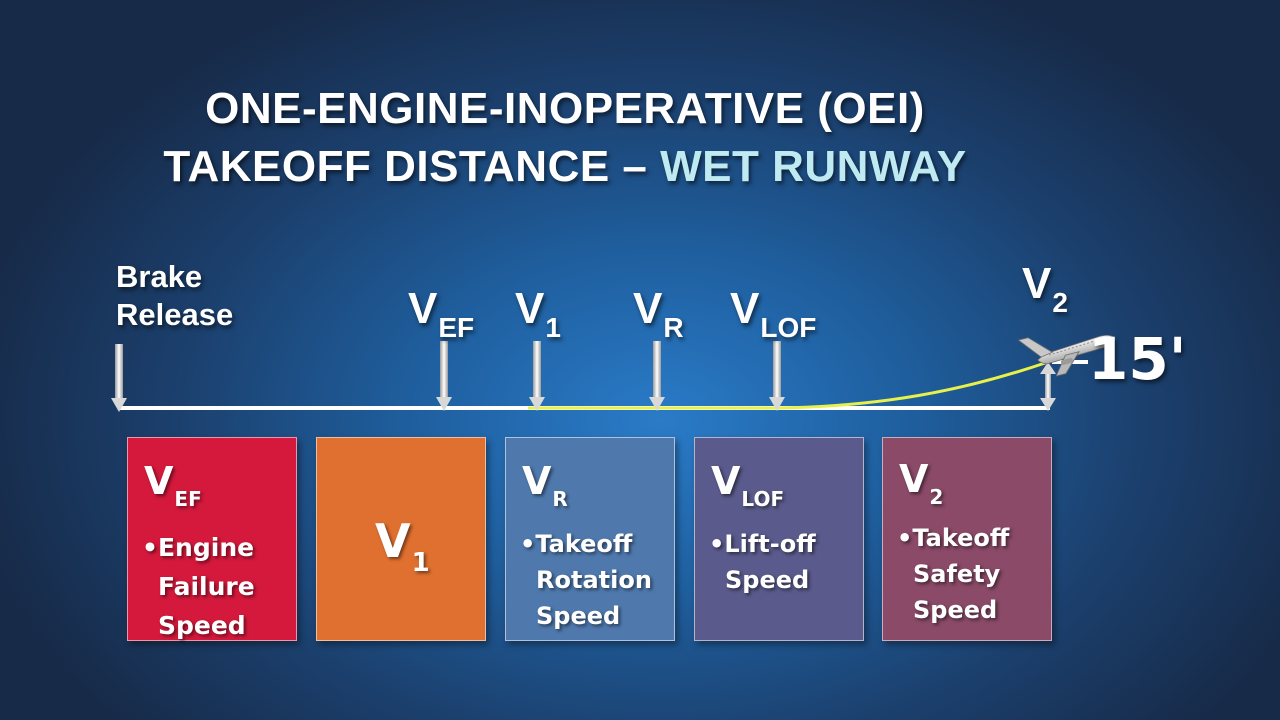  I want to click on title-line-1: ONE-ENGINE-INOPERATIVE (OEI), so click(565, 108).